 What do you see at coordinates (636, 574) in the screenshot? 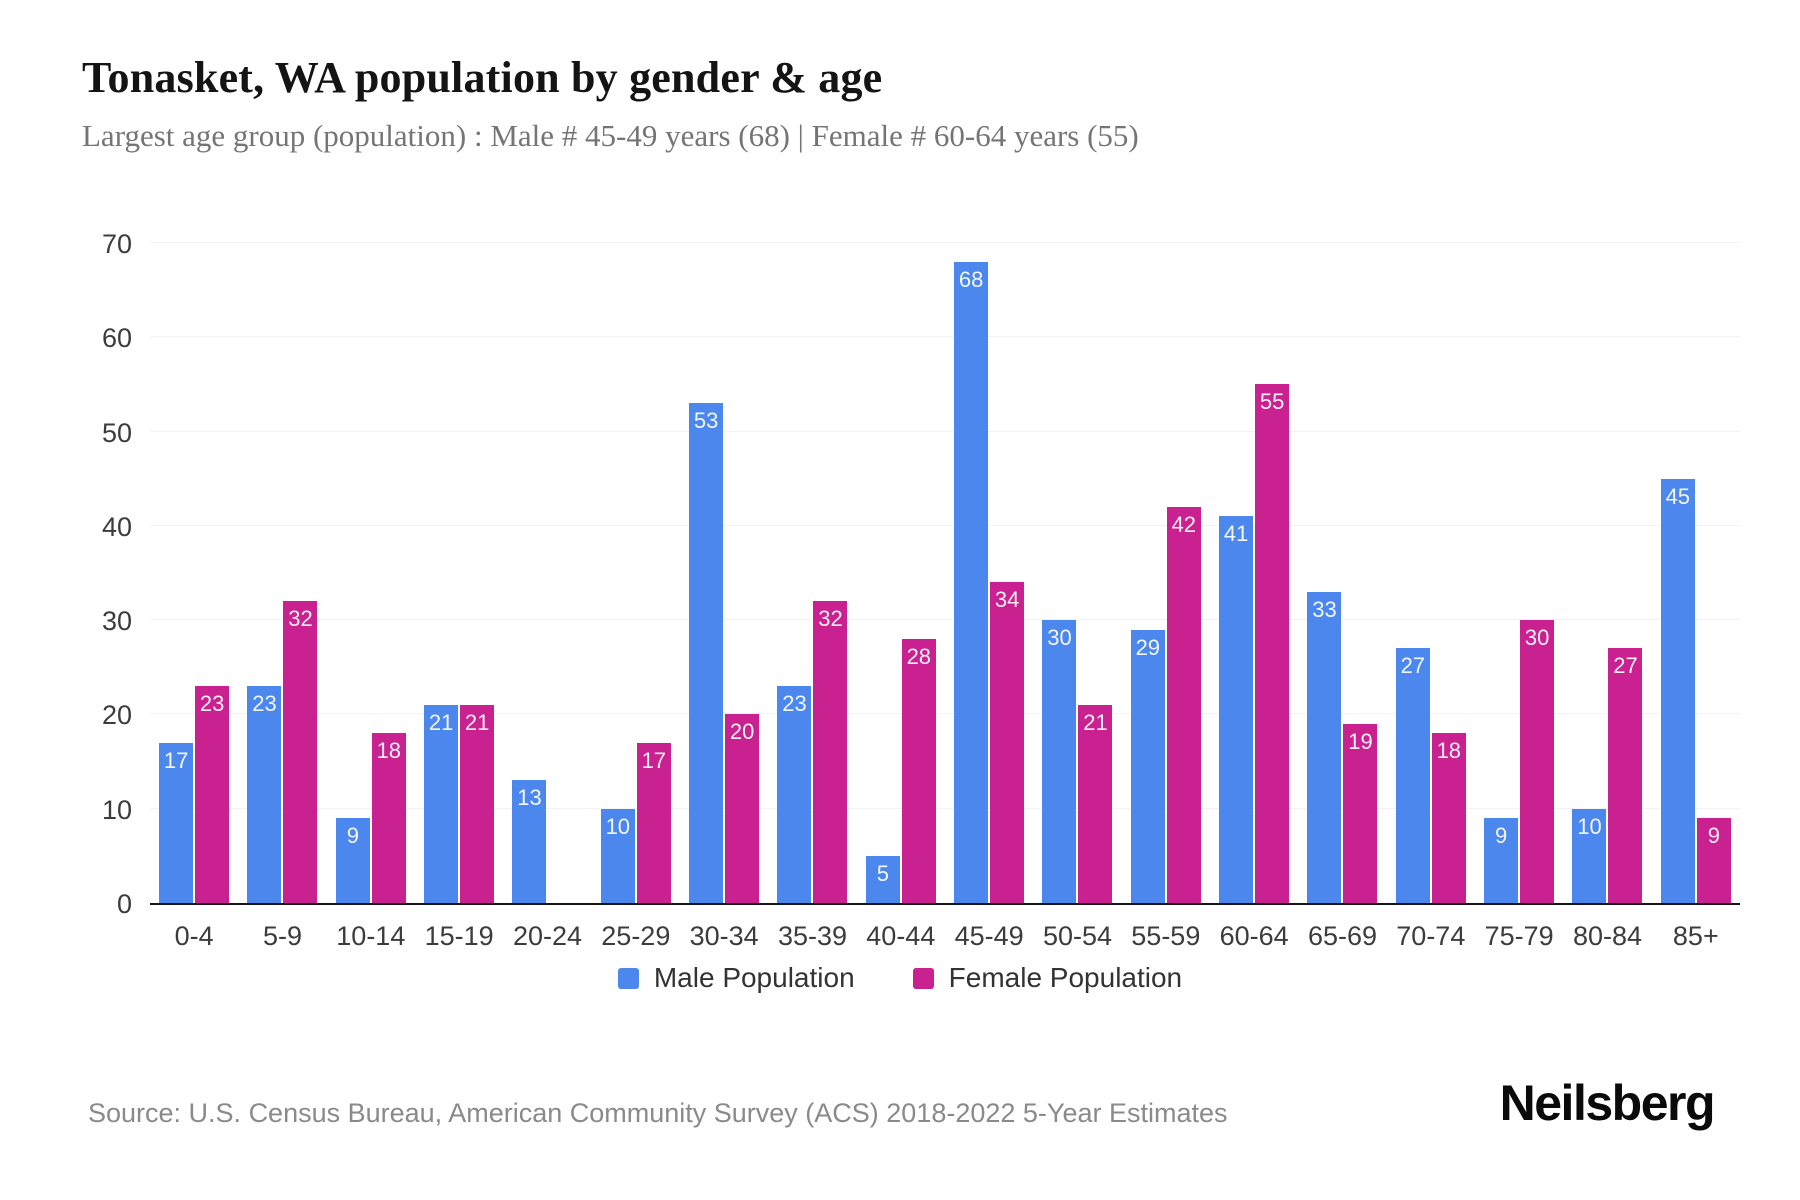
I see `bar-group-25-29: 10 17` at bounding box center [636, 574].